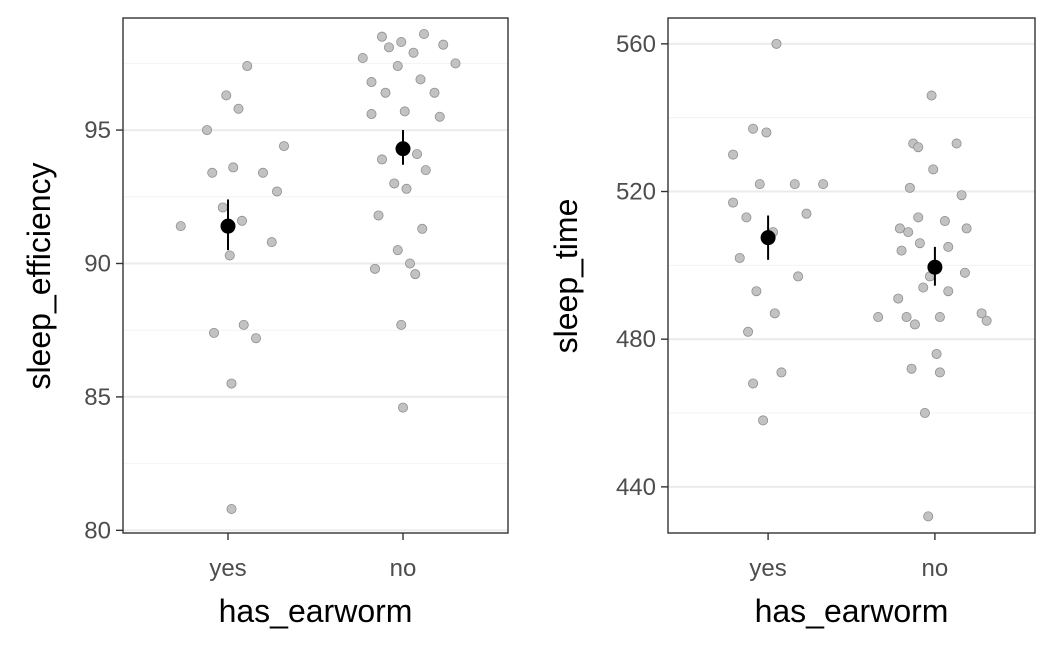 The height and width of the screenshot is (652, 1056). I want to click on sleep-efficiency-y-tick-label: 80, so click(97, 530).